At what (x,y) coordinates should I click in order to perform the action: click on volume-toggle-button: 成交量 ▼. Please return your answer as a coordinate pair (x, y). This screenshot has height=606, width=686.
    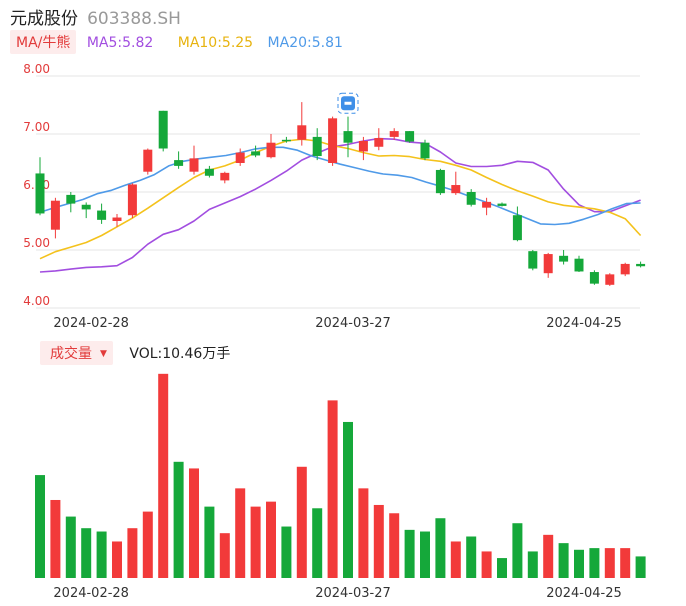
    Looking at the image, I should click on (76, 353).